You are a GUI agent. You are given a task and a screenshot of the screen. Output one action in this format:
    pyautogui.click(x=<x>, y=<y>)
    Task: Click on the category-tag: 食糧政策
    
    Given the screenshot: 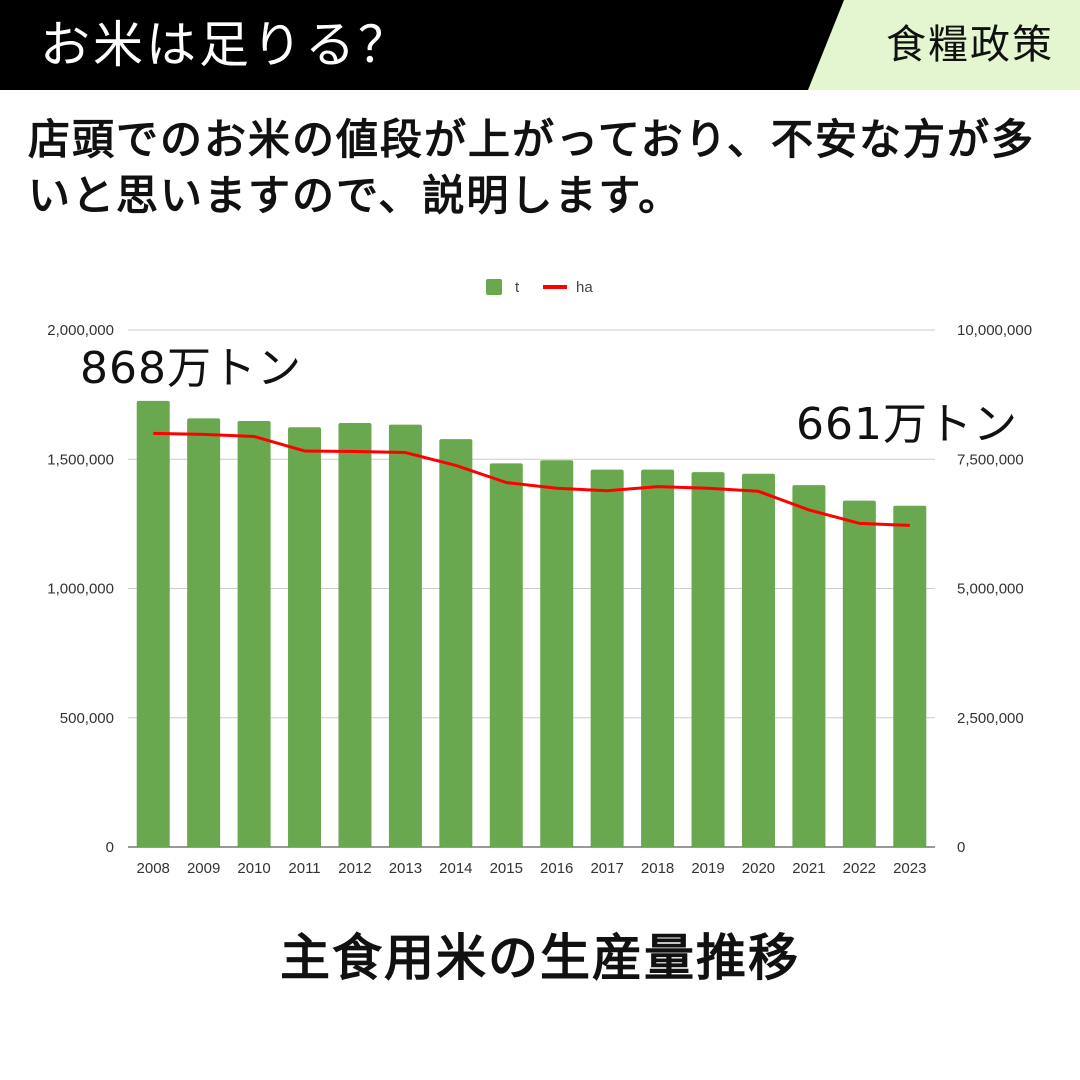 What is the action you would take?
    pyautogui.click(x=944, y=45)
    